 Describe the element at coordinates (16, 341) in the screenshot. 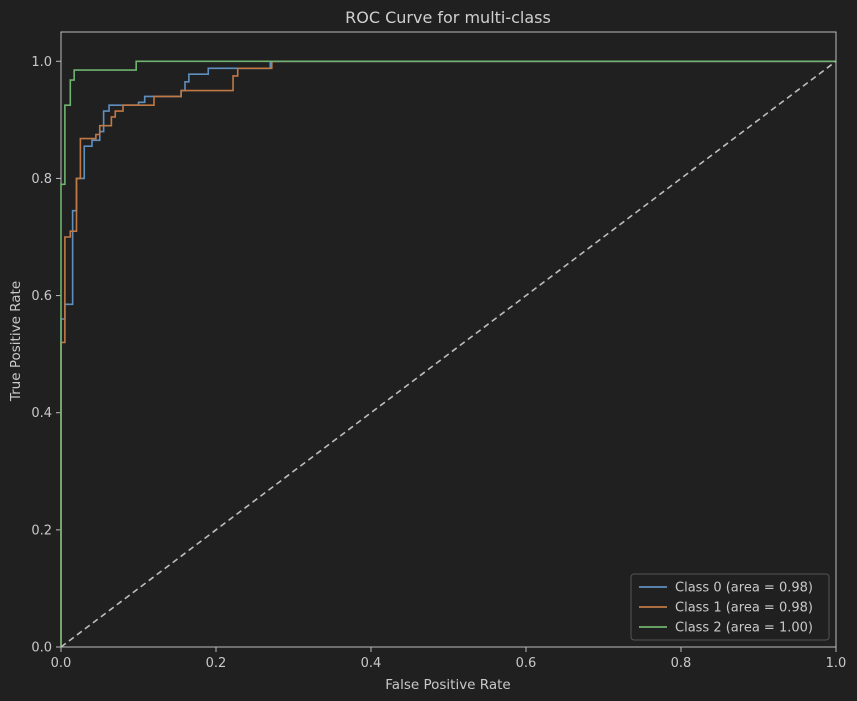

I see `y-axis-label: True Positive Rate` at that location.